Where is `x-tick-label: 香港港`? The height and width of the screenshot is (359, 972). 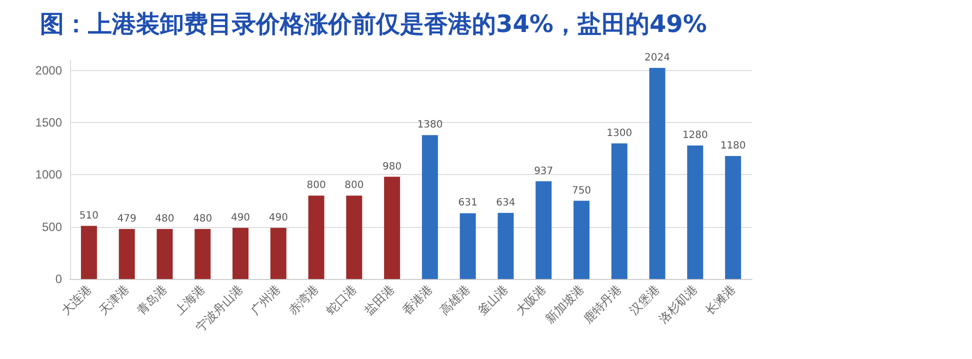
x-tick-label: 香港港 is located at coordinates (417, 300).